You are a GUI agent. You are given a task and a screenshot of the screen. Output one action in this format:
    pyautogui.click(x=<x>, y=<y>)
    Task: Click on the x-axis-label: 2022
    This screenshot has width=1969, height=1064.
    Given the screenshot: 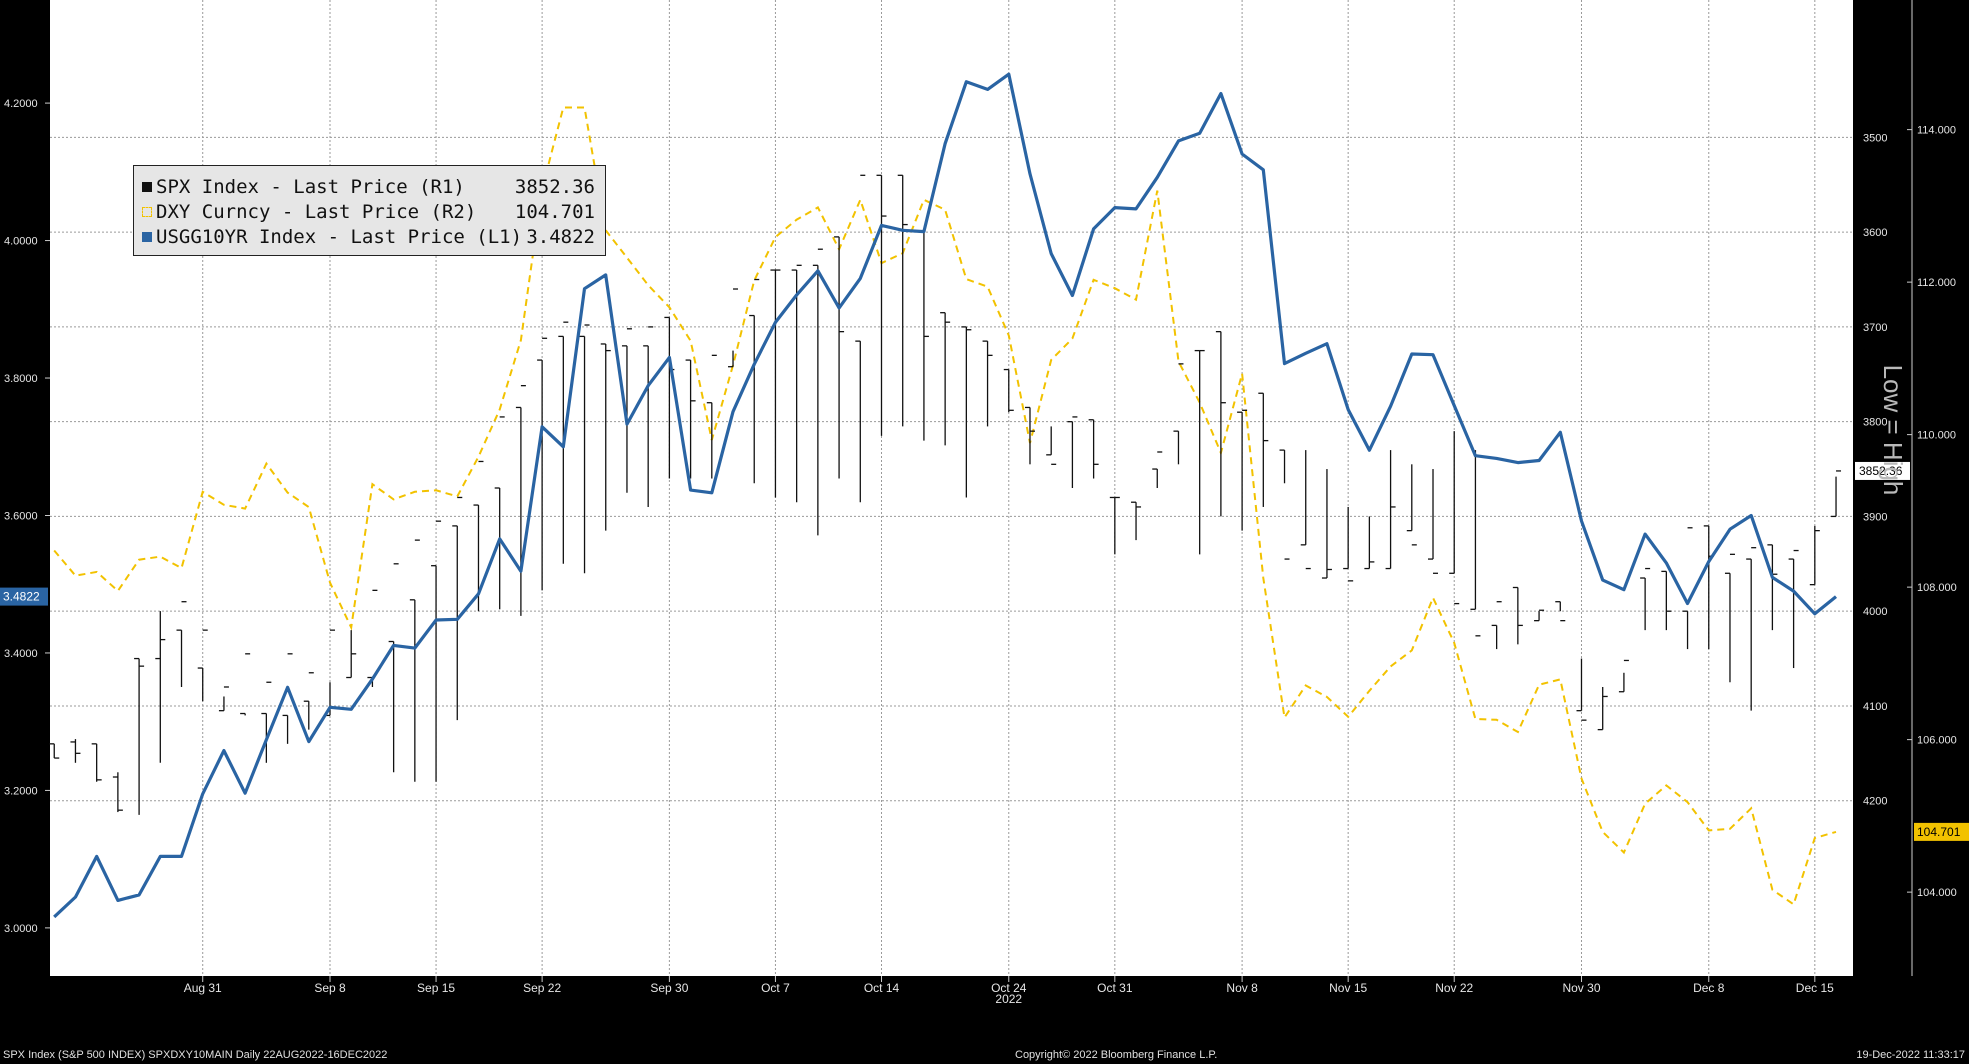 What is the action you would take?
    pyautogui.click(x=1008, y=999)
    